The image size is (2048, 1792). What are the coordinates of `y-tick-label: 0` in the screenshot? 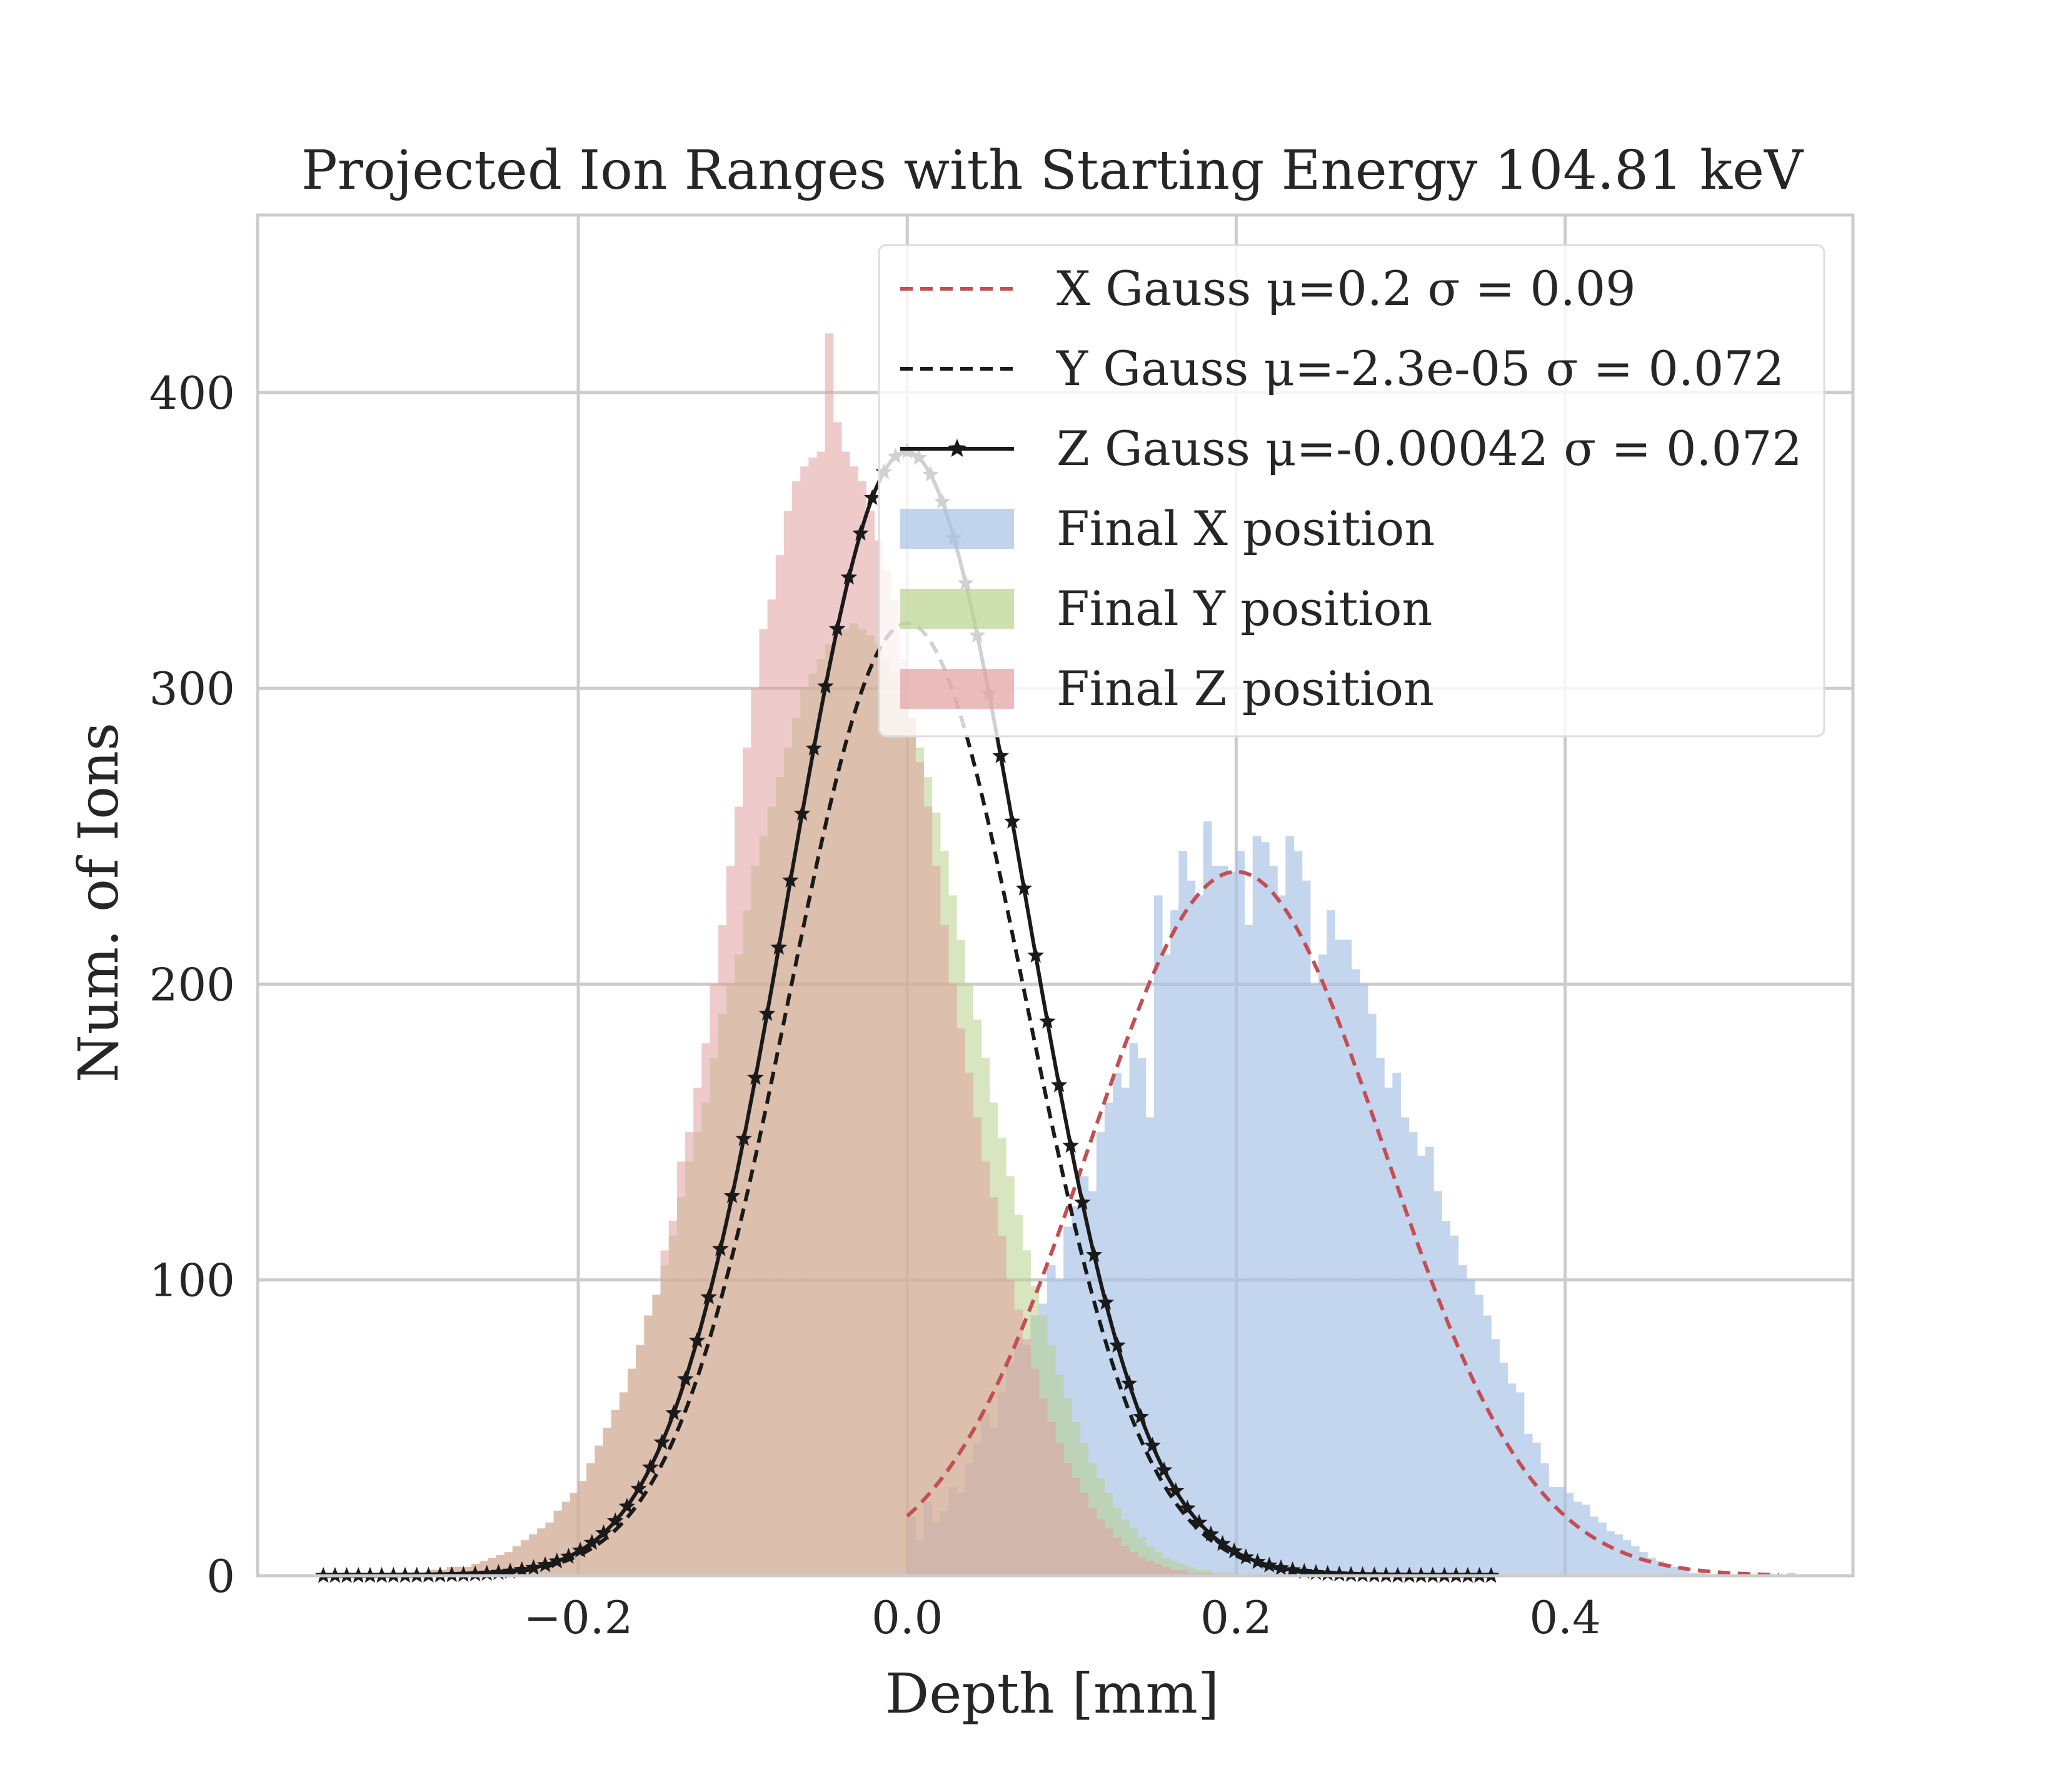 It's located at (220, 1577).